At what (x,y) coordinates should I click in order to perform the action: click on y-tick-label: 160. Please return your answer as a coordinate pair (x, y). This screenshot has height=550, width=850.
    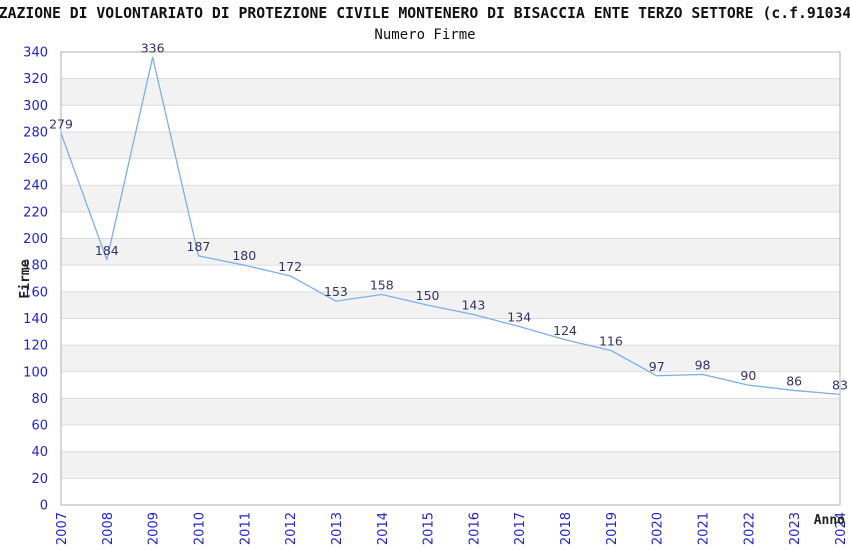
    Looking at the image, I should click on (35, 292).